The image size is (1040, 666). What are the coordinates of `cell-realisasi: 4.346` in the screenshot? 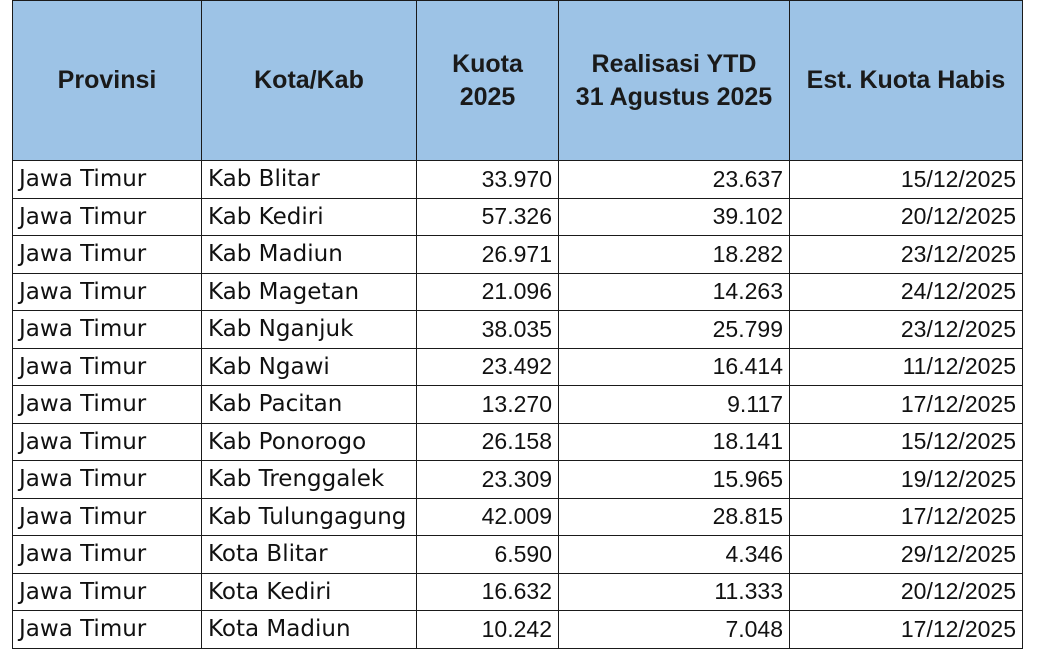 It's located at (674, 554).